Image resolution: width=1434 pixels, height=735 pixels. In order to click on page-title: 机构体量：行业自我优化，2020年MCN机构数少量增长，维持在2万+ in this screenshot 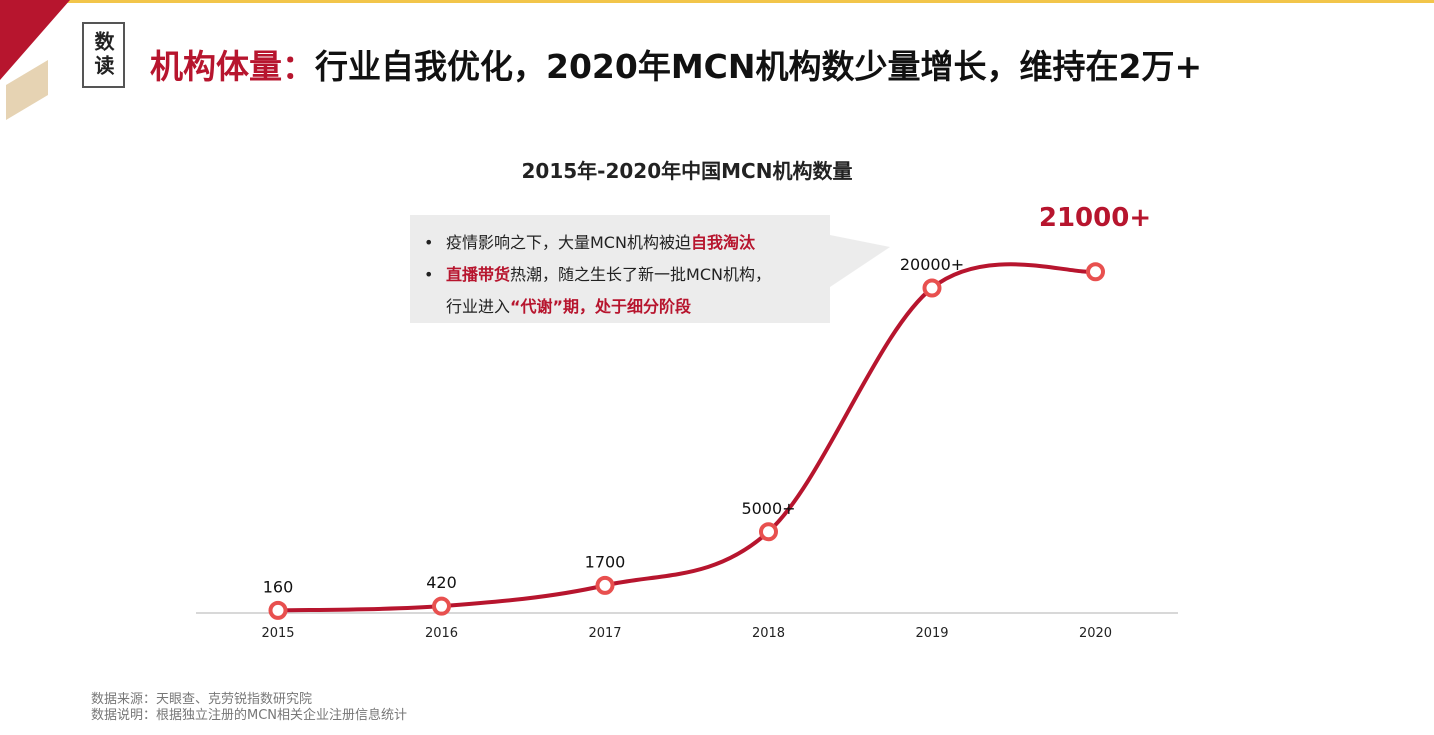, I will do `click(676, 64)`.